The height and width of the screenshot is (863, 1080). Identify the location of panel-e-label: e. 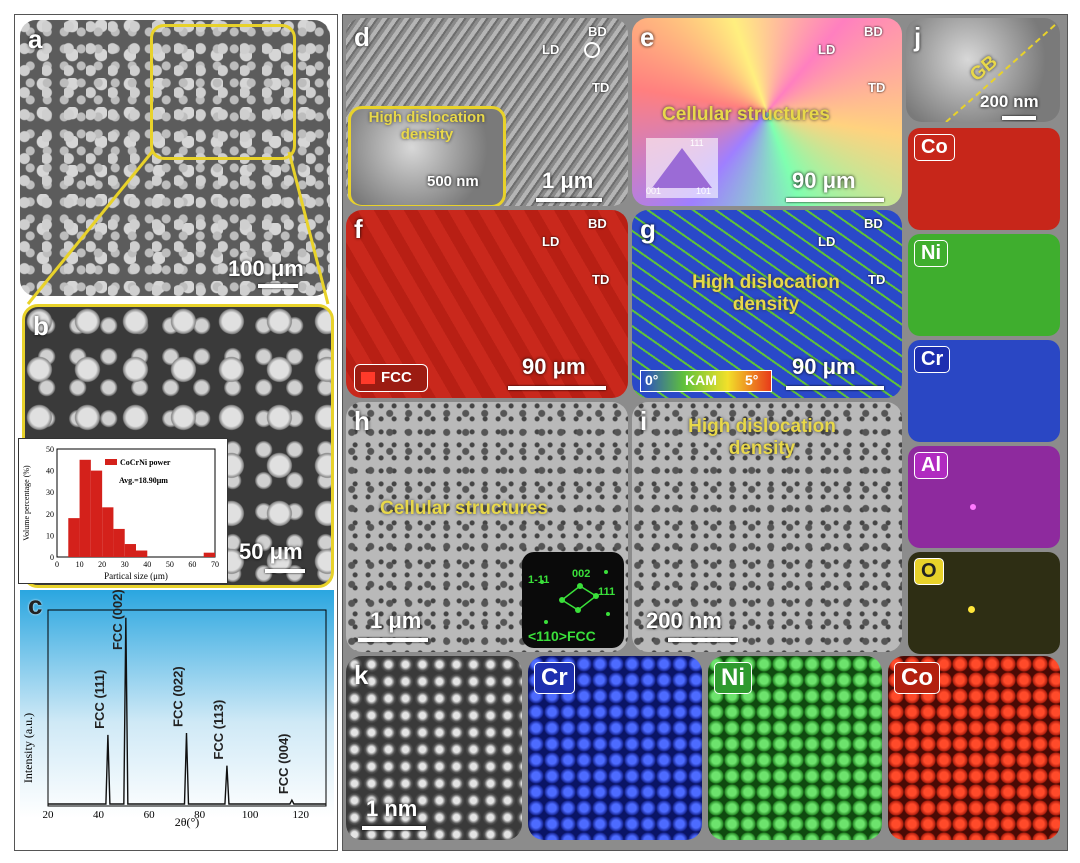
(647, 37).